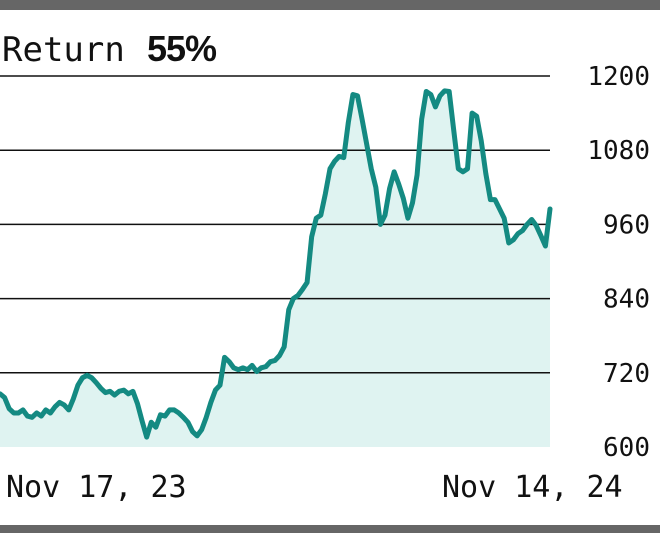 The width and height of the screenshot is (660, 533). Describe the element at coordinates (626, 374) in the screenshot. I see `y-tick-label-720: 720` at that location.